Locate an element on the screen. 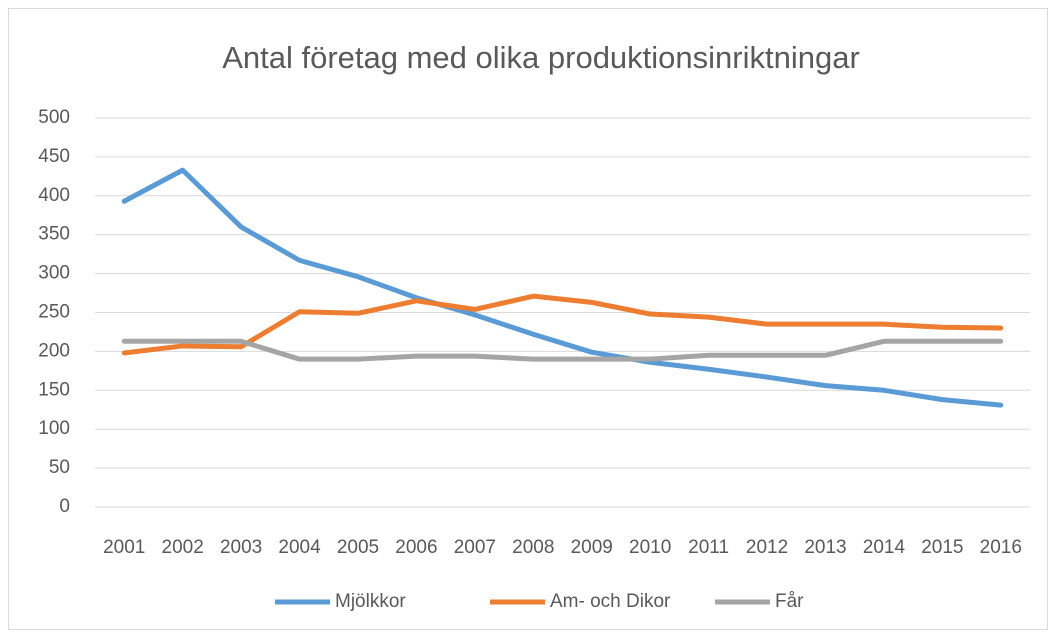 Image resolution: width=1057 pixels, height=637 pixels. y-tick-label: 100 is located at coordinates (54, 428).